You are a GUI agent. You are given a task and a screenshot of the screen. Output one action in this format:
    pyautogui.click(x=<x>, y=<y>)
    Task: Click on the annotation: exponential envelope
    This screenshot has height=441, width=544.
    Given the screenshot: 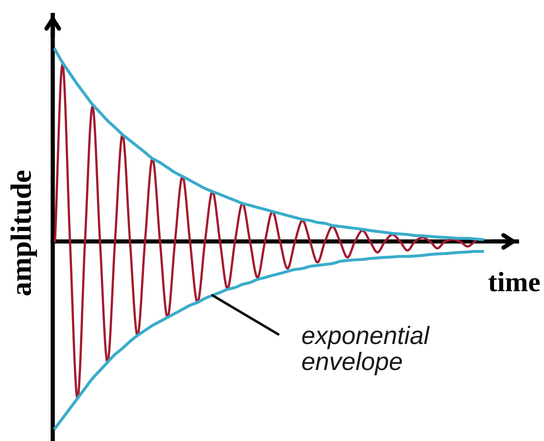 What is the action you would take?
    pyautogui.click(x=366, y=351)
    